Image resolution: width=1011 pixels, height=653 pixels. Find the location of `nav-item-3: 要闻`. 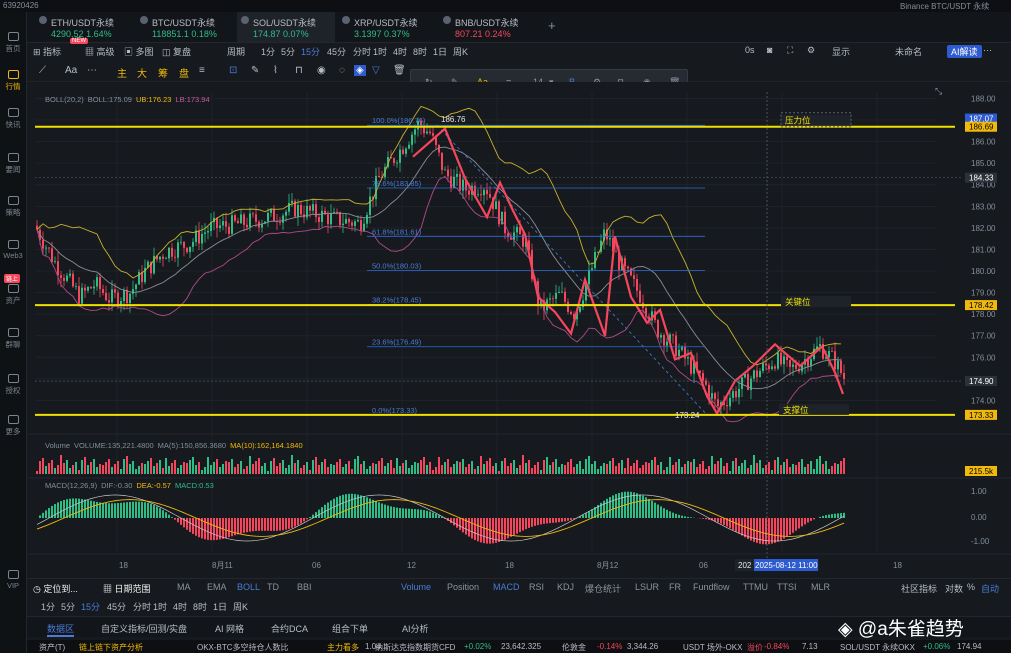

nav-item-3: 要闻 is located at coordinates (13, 164).